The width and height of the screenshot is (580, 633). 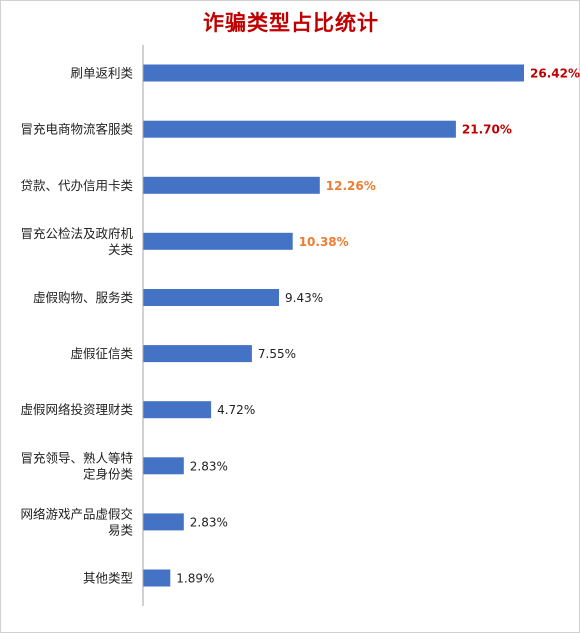 What do you see at coordinates (76, 409) in the screenshot?
I see `category-label-6: 虚假网络投资理财类` at bounding box center [76, 409].